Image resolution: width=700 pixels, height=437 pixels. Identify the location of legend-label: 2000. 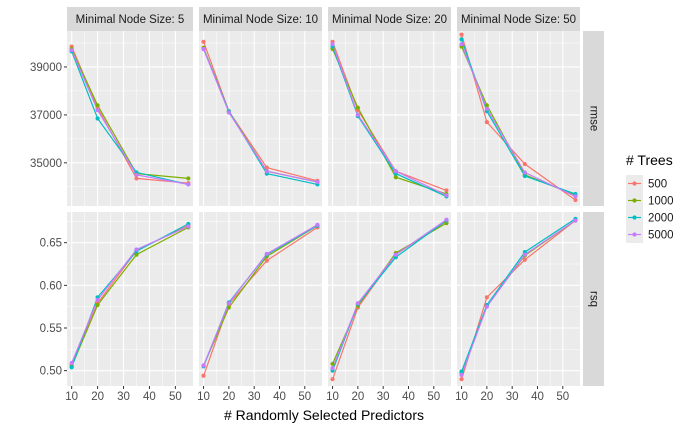
(661, 219).